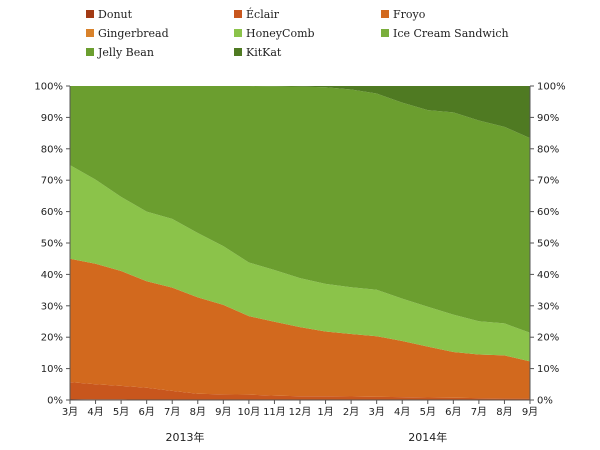 The width and height of the screenshot is (600, 450). Describe the element at coordinates (545, 401) in the screenshot. I see `y-tick-label-right: 0%` at that location.